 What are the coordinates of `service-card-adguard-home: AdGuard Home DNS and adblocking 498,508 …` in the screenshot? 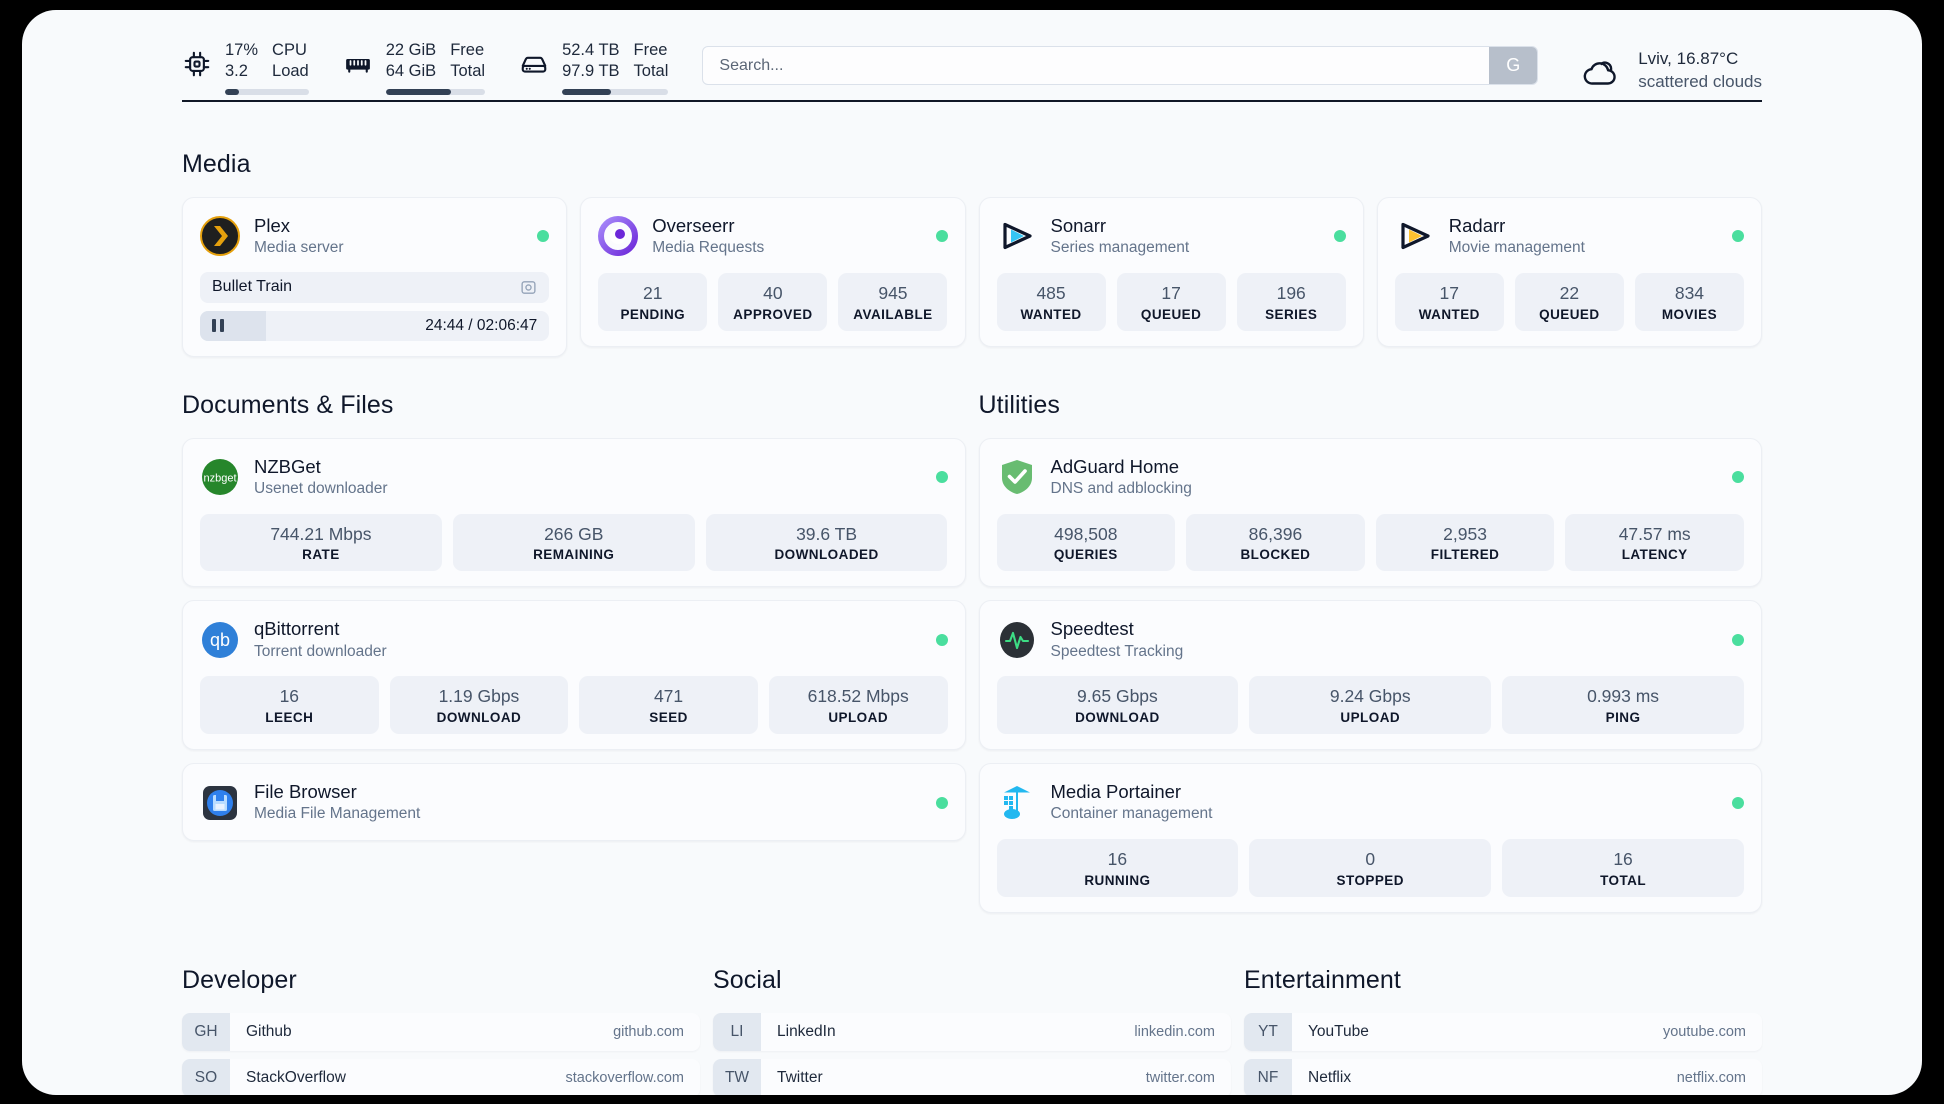 It's located at (1370, 512).